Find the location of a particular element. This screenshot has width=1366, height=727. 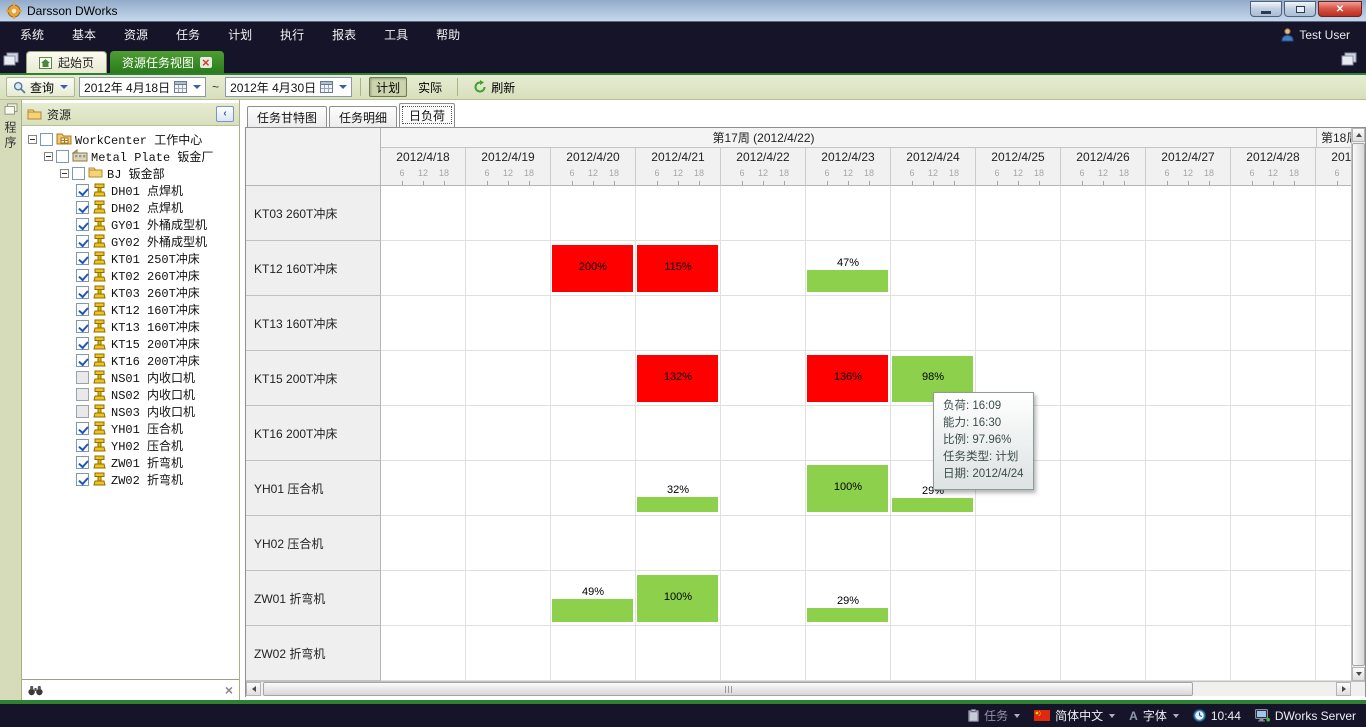

close-tab-icon: × is located at coordinates (206, 62).